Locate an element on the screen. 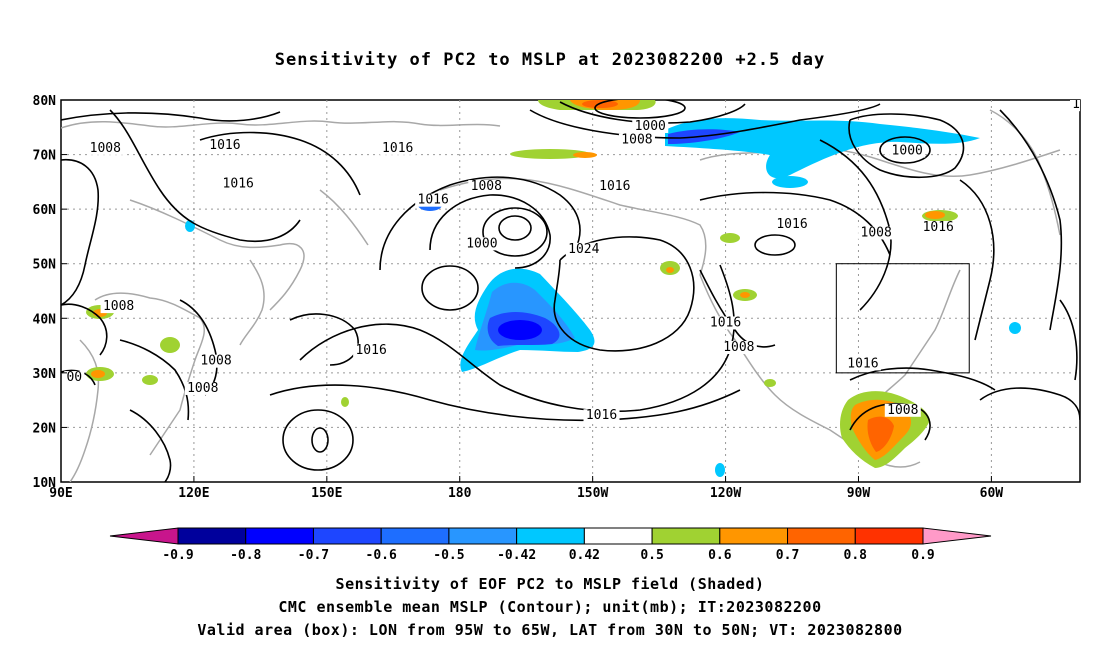  valid-area-box is located at coordinates (902, 318).